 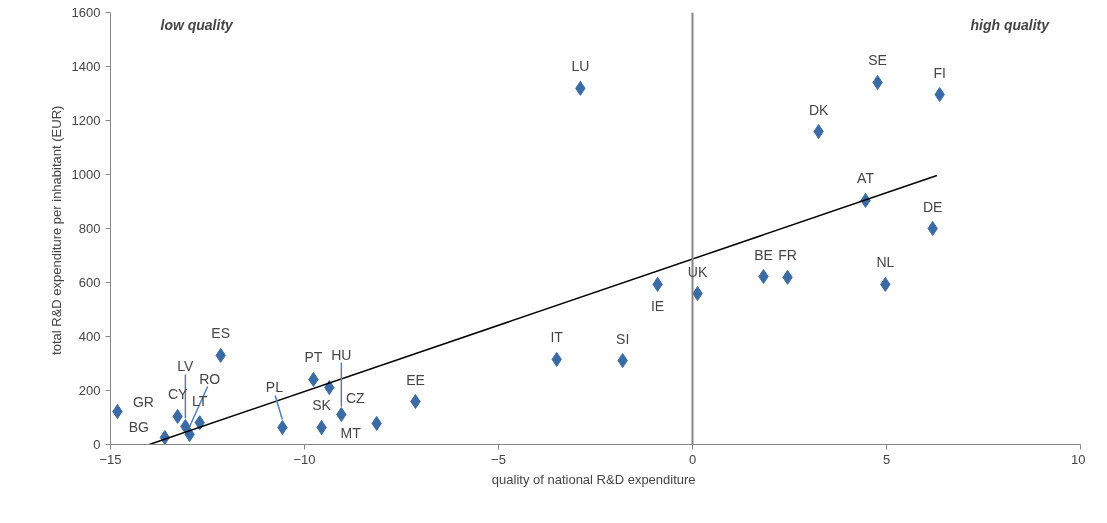 What do you see at coordinates (186, 366) in the screenshot?
I see `annotation: LV` at bounding box center [186, 366].